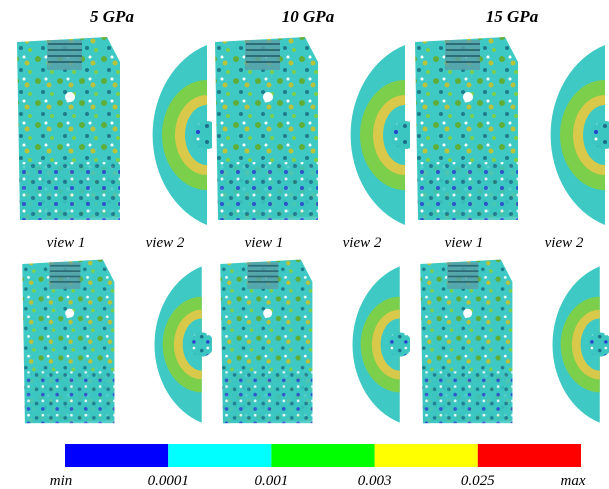  I want to click on column-header: 15 GPa, so click(512, 16).